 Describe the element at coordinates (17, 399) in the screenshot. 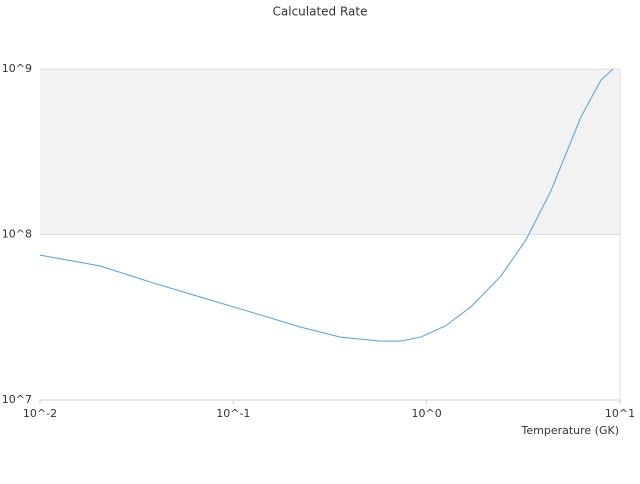

I see `y-tick-label: 10^7` at that location.